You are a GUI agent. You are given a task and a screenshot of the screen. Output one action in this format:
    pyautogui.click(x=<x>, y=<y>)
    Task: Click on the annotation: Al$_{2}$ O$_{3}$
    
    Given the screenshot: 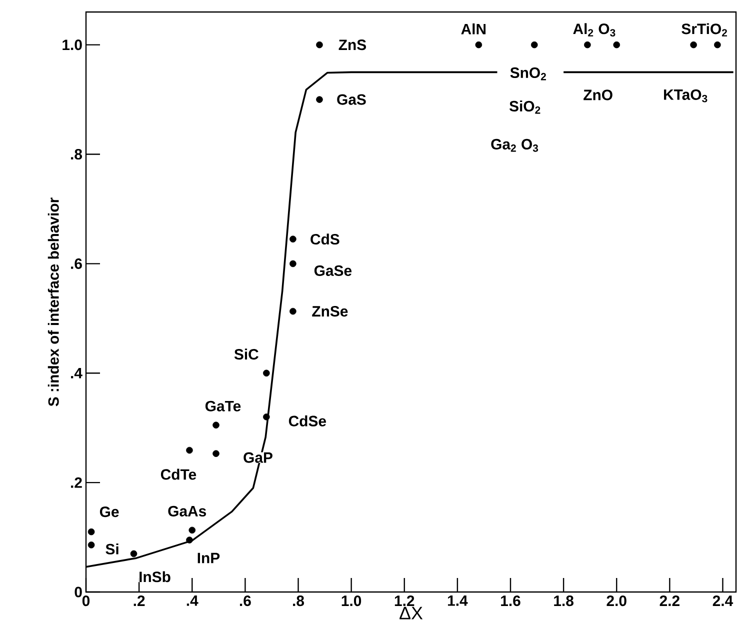 What is the action you would take?
    pyautogui.click(x=594, y=29)
    